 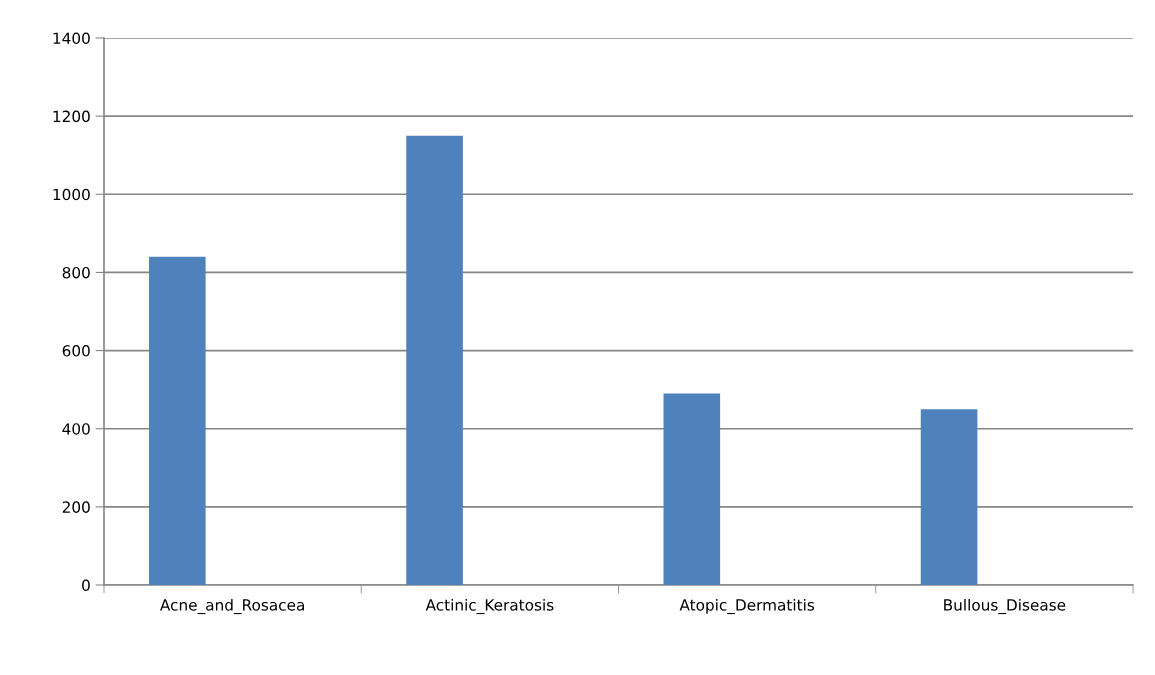 What do you see at coordinates (71, 194) in the screenshot?
I see `y-tick-label: 1000` at bounding box center [71, 194].